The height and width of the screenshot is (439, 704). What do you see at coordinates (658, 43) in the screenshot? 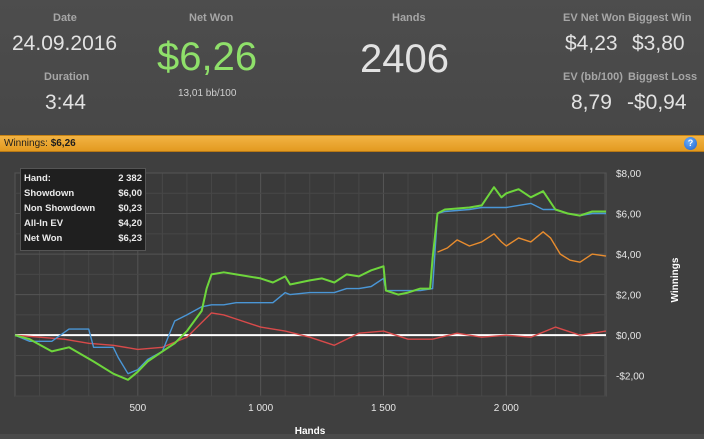
I see `biggest-win-value: $3,80` at bounding box center [658, 43].